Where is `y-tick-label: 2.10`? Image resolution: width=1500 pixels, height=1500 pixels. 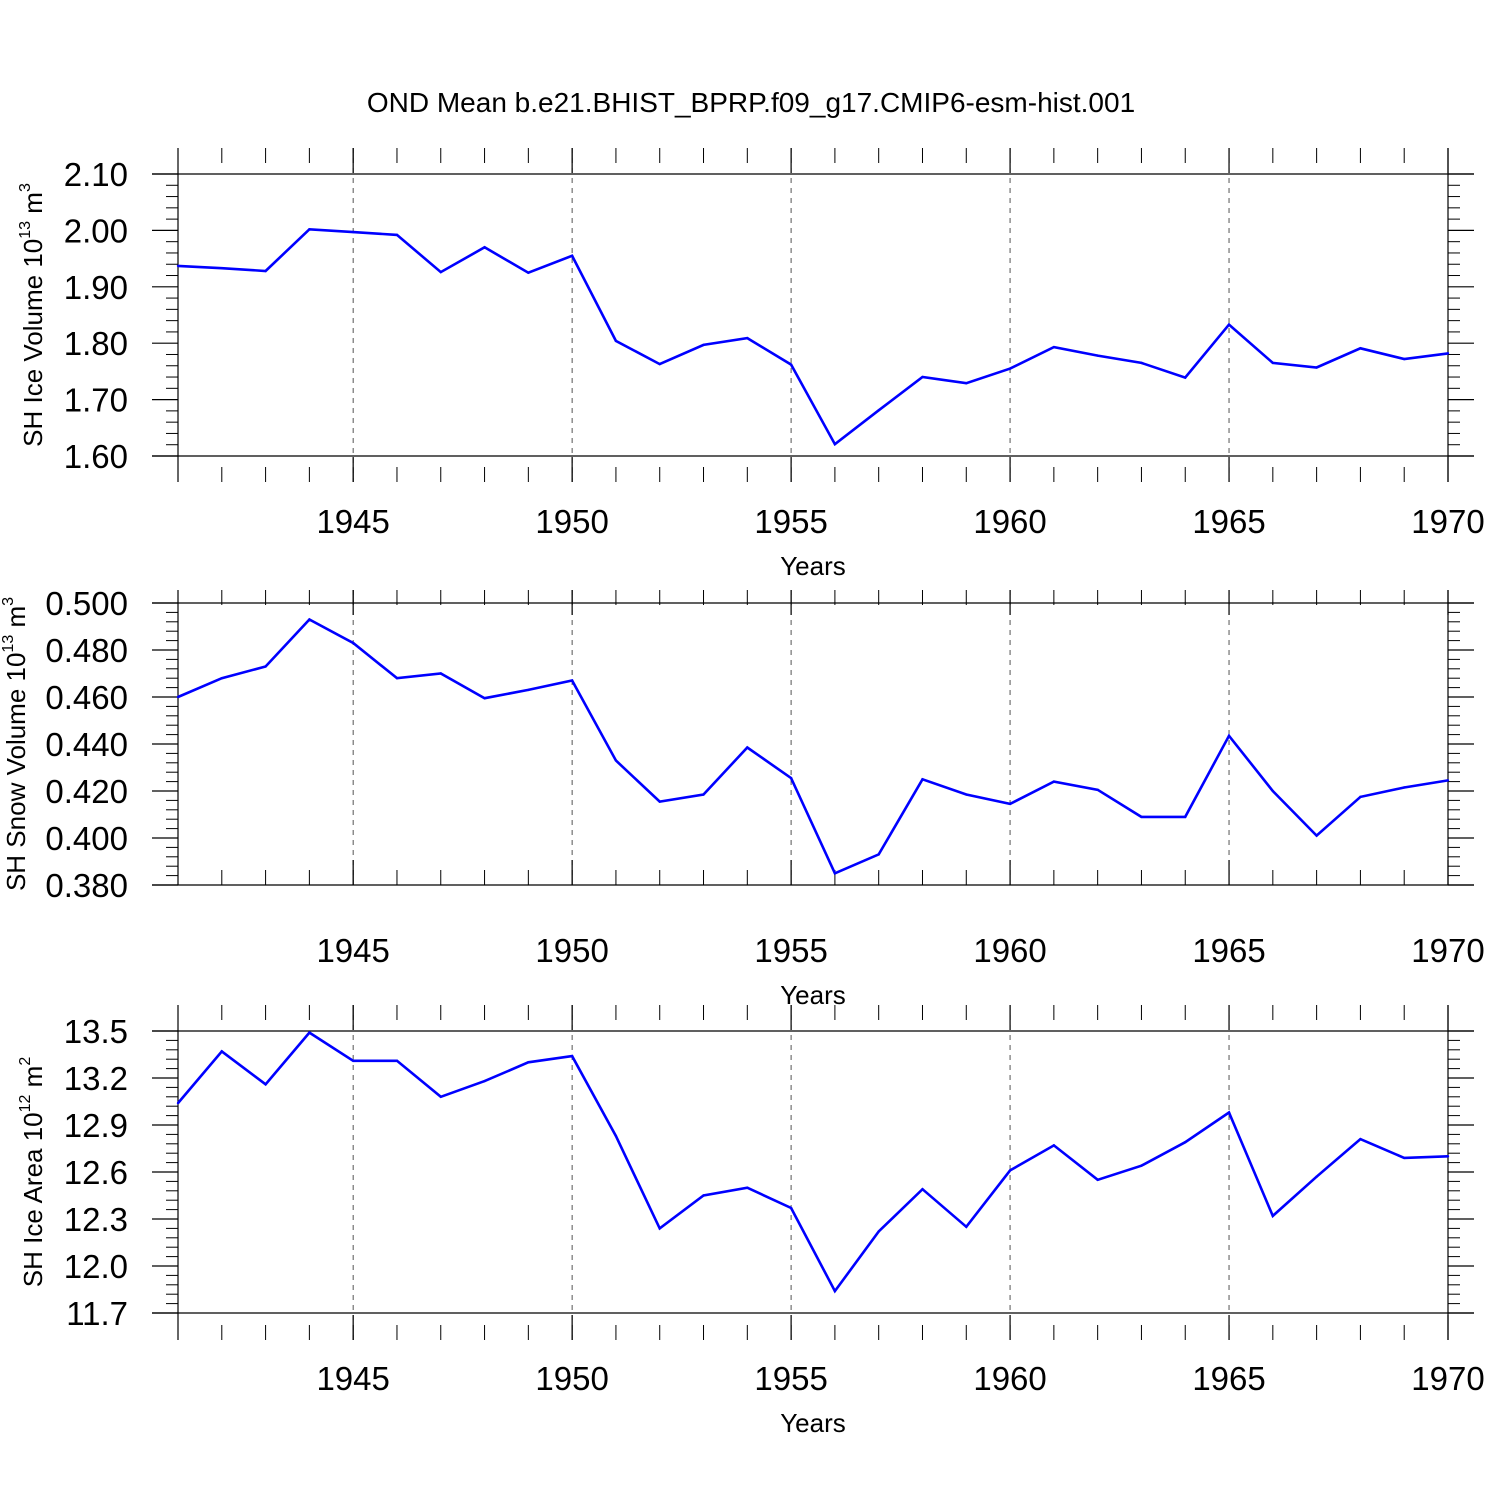 y-tick-label: 2.10 is located at coordinates (96, 174).